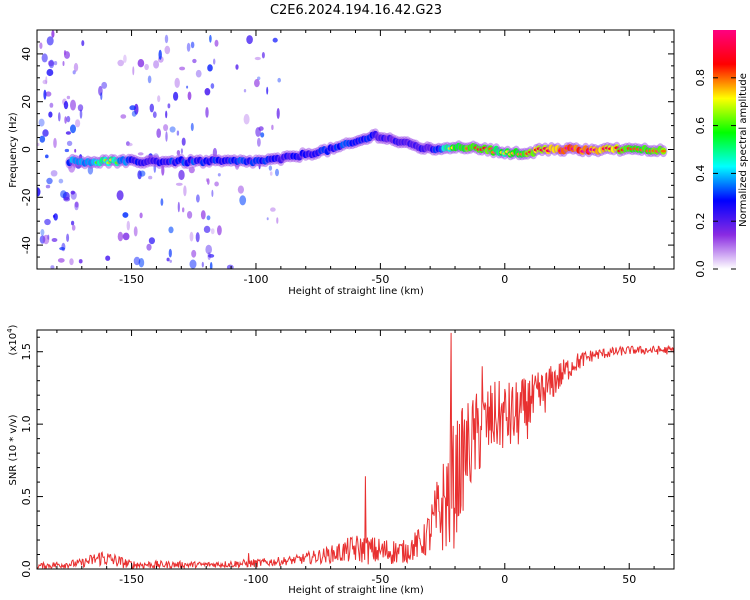  I want to click on snr-y-tick-label: 1.0, so click(26, 424).